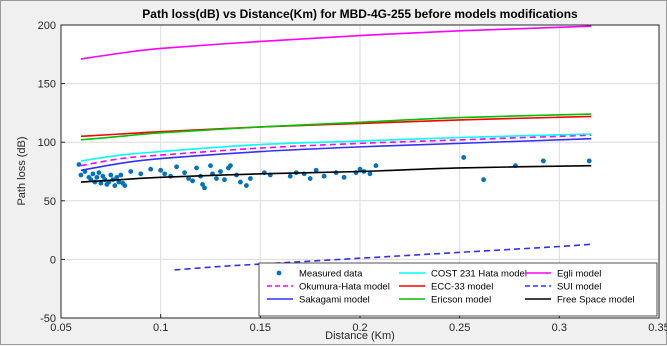 Image resolution: width=667 pixels, height=346 pixels. Describe the element at coordinates (334, 300) in the screenshot. I see `legend-label: Sakagami model` at that location.